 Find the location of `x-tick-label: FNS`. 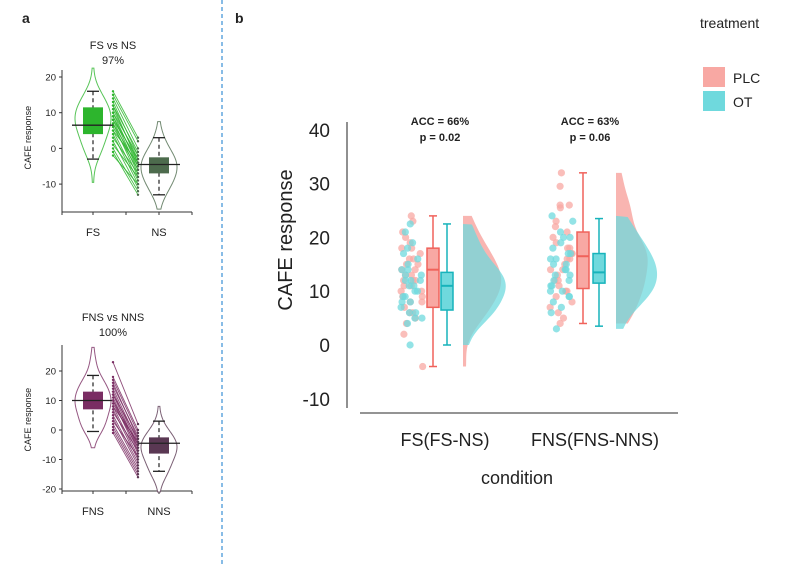

x-tick-label: FNS is located at coordinates (93, 512).